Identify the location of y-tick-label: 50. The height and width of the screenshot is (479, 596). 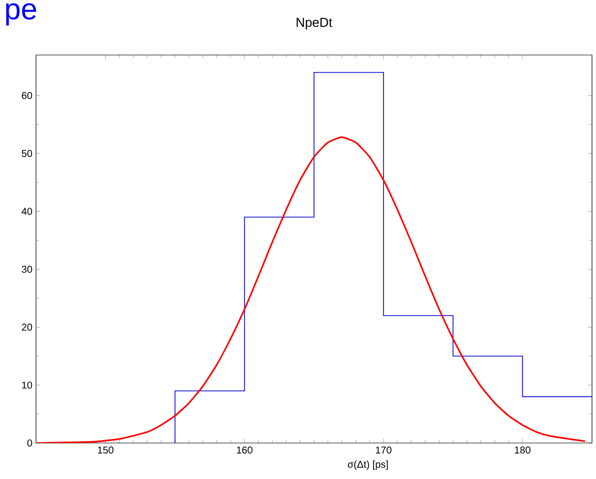
(27, 153).